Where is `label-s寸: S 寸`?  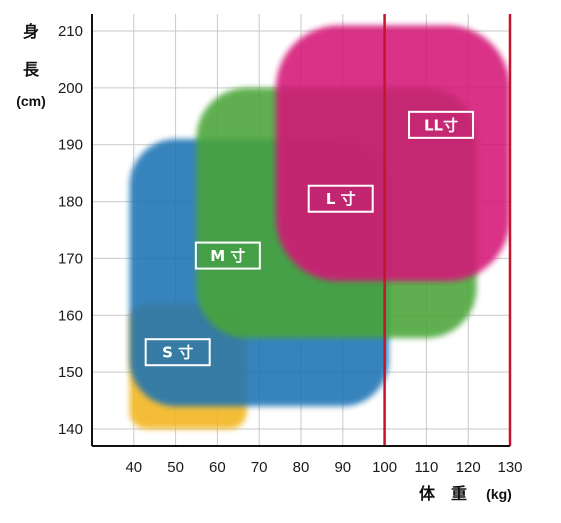 label-s寸: S 寸 is located at coordinates (177, 353).